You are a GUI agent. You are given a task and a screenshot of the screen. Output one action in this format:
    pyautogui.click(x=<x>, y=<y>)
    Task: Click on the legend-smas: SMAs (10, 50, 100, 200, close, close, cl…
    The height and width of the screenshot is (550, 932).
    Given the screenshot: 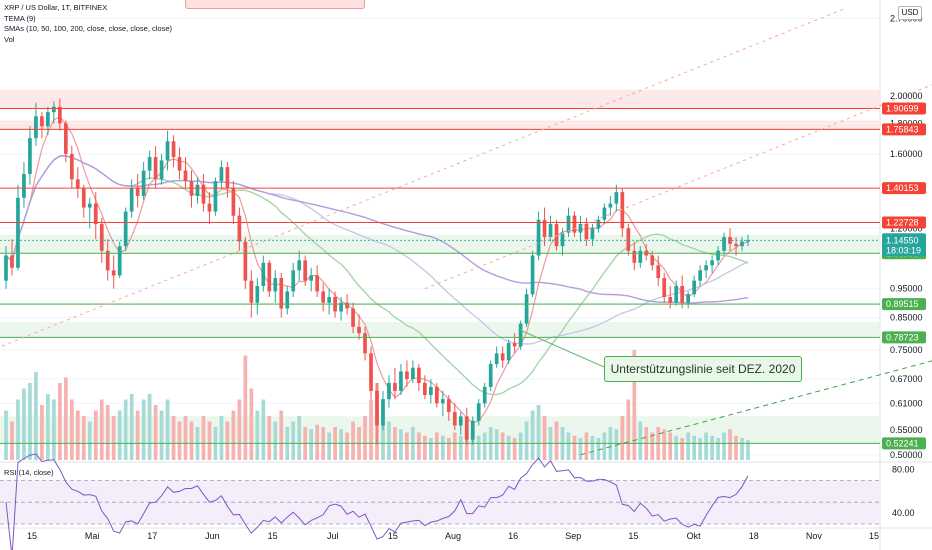 What is the action you would take?
    pyautogui.click(x=88, y=28)
    